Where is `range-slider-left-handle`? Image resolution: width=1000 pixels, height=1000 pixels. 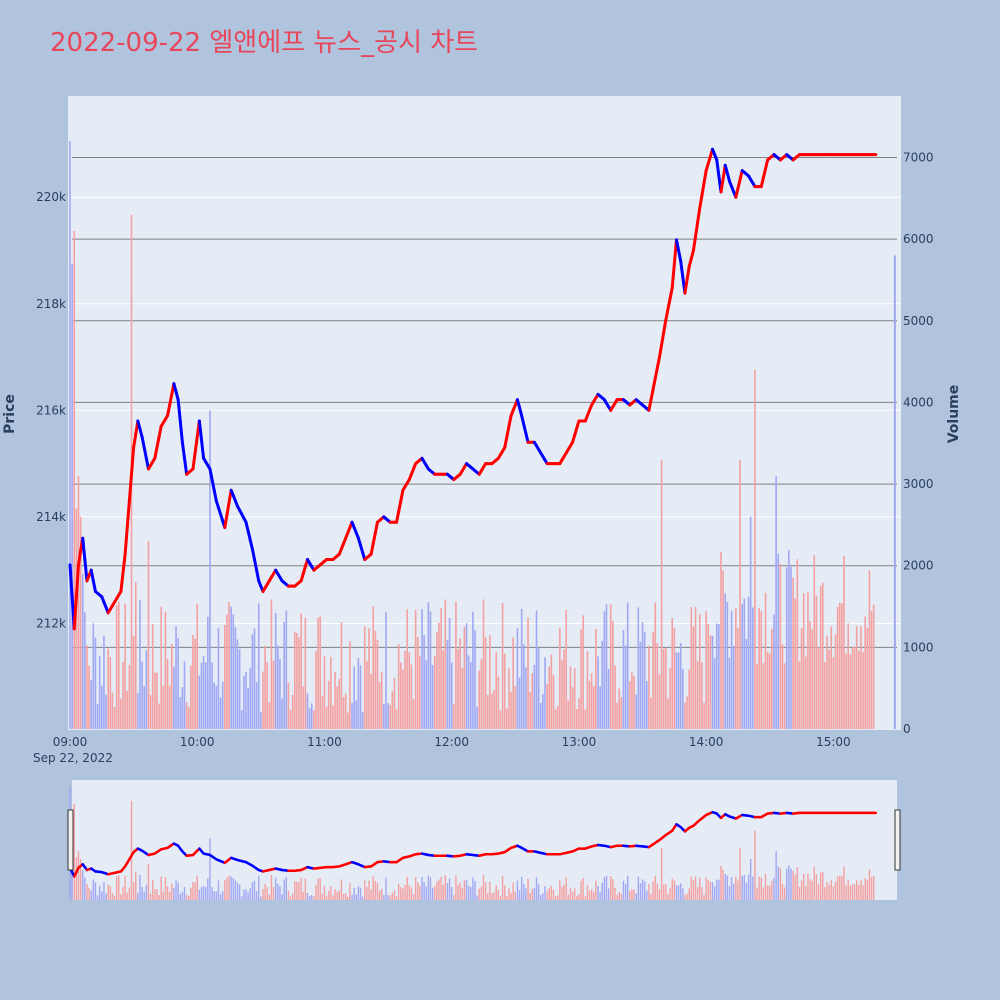 range-slider-left-handle is located at coordinates (70, 840).